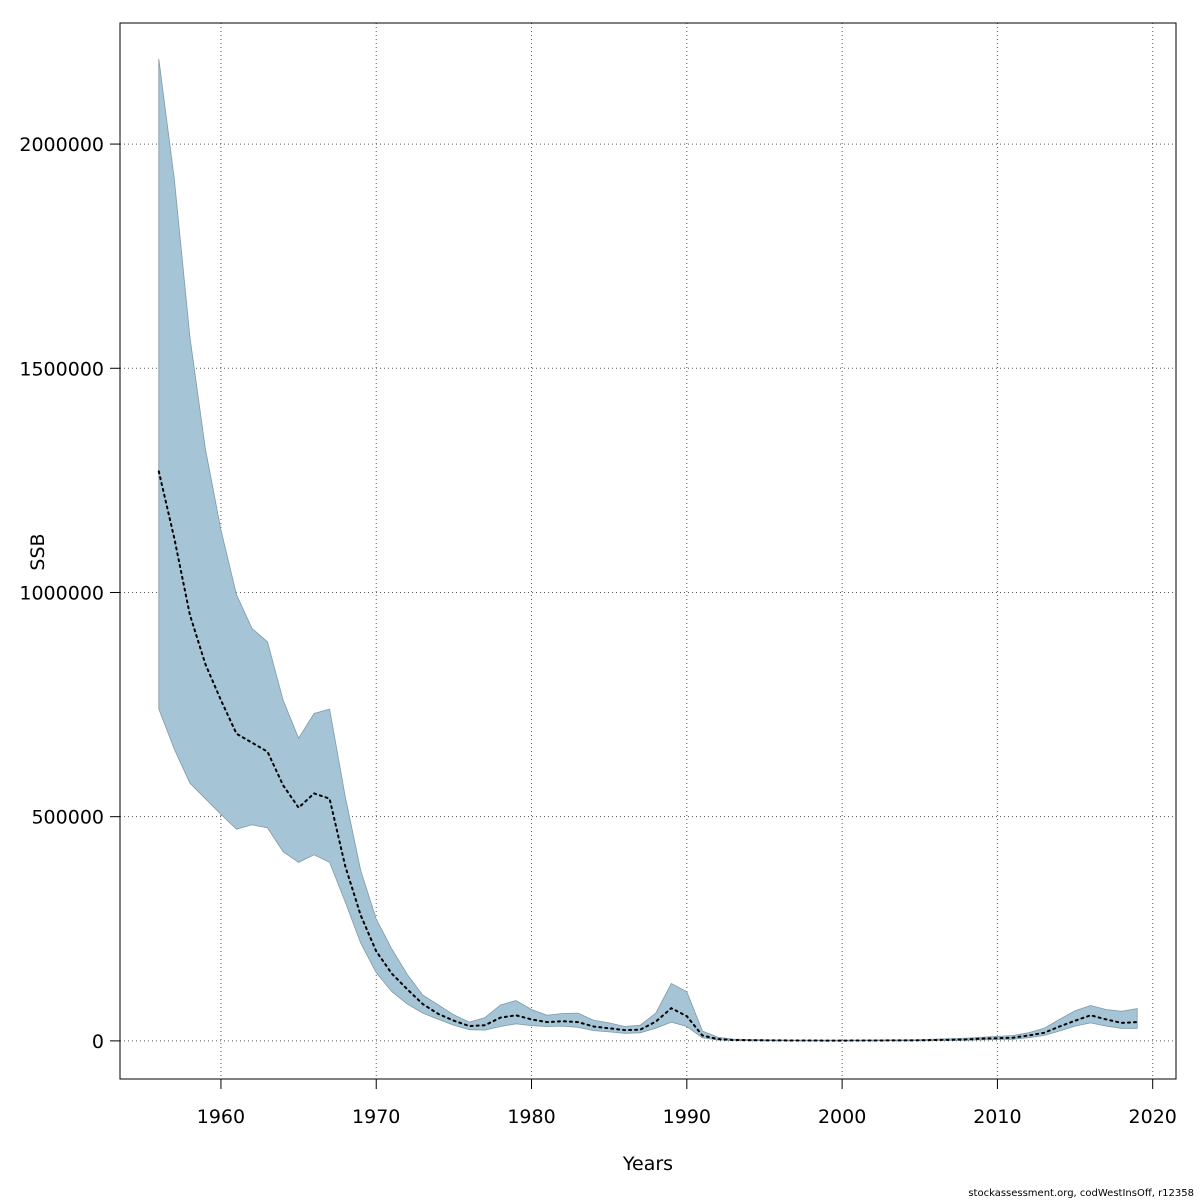  Describe the element at coordinates (61, 145) in the screenshot. I see `y-tick-label: 2000000` at that location.